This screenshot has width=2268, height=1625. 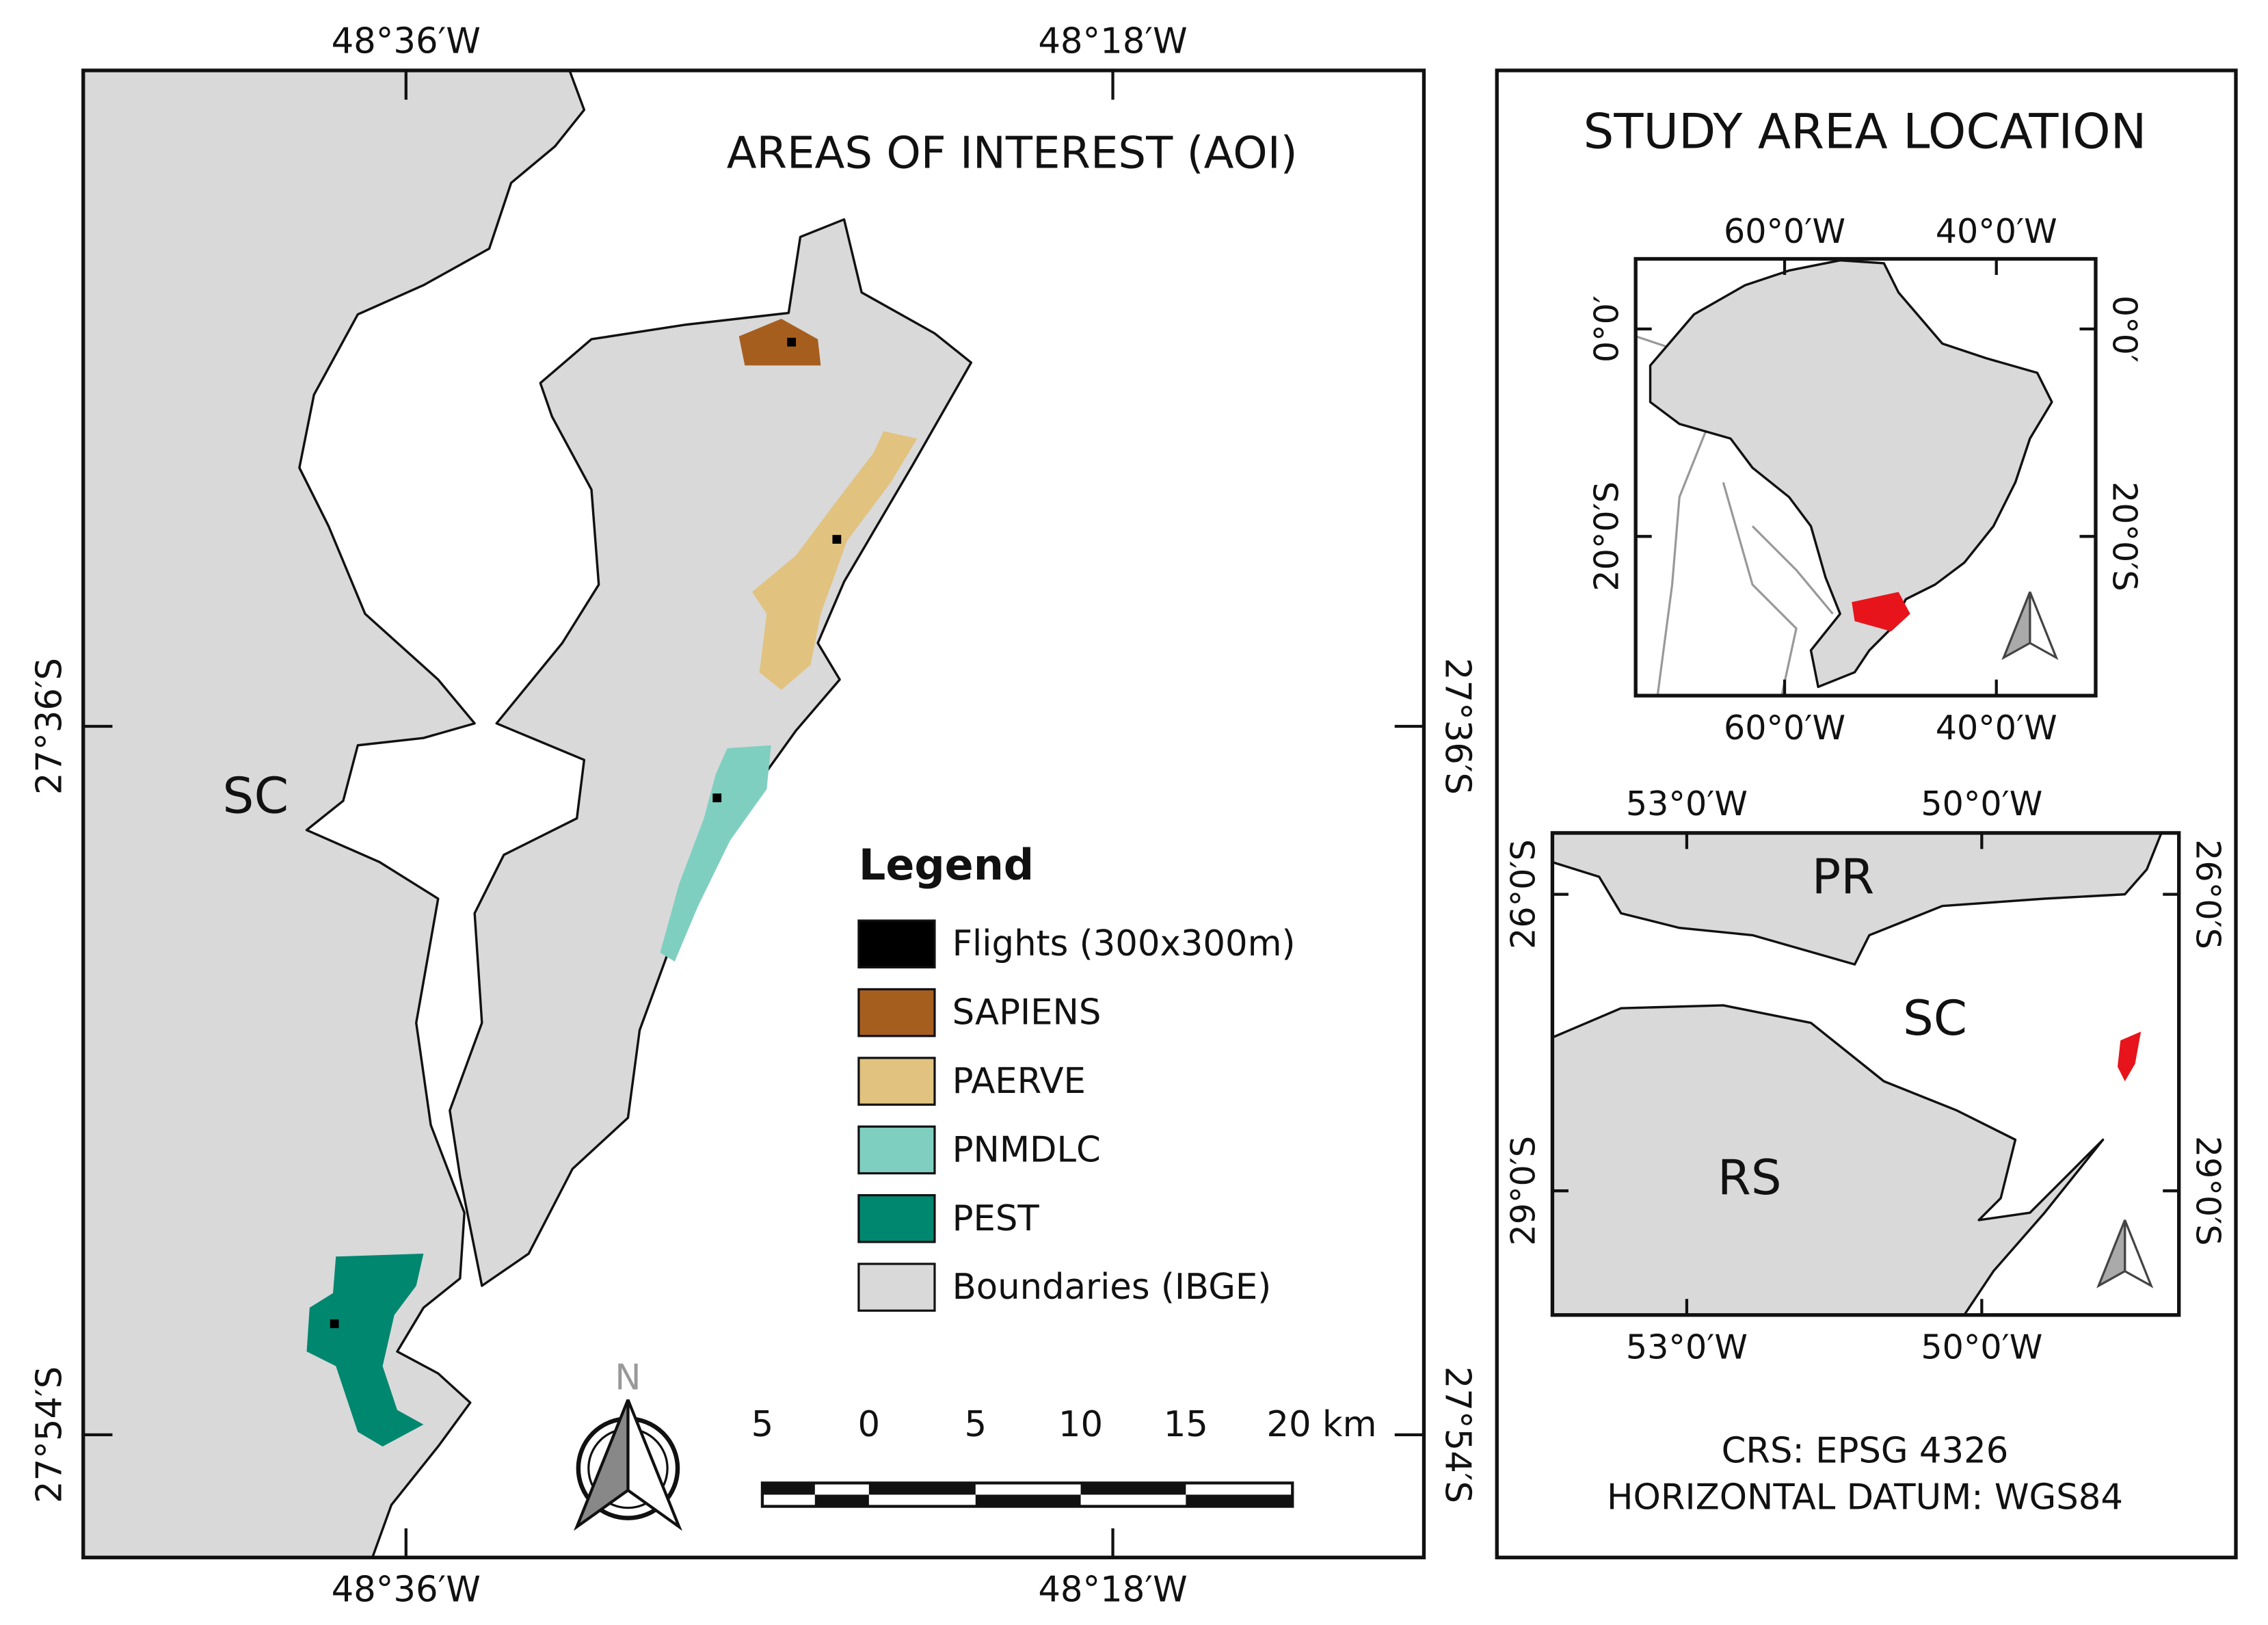 I want to click on pnmdlc-area, so click(x=715, y=853).